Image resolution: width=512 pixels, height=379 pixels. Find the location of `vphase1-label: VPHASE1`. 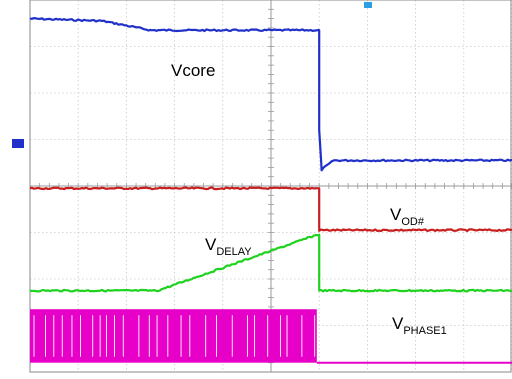

vphase1-label: VPHASE1 is located at coordinates (419, 325).